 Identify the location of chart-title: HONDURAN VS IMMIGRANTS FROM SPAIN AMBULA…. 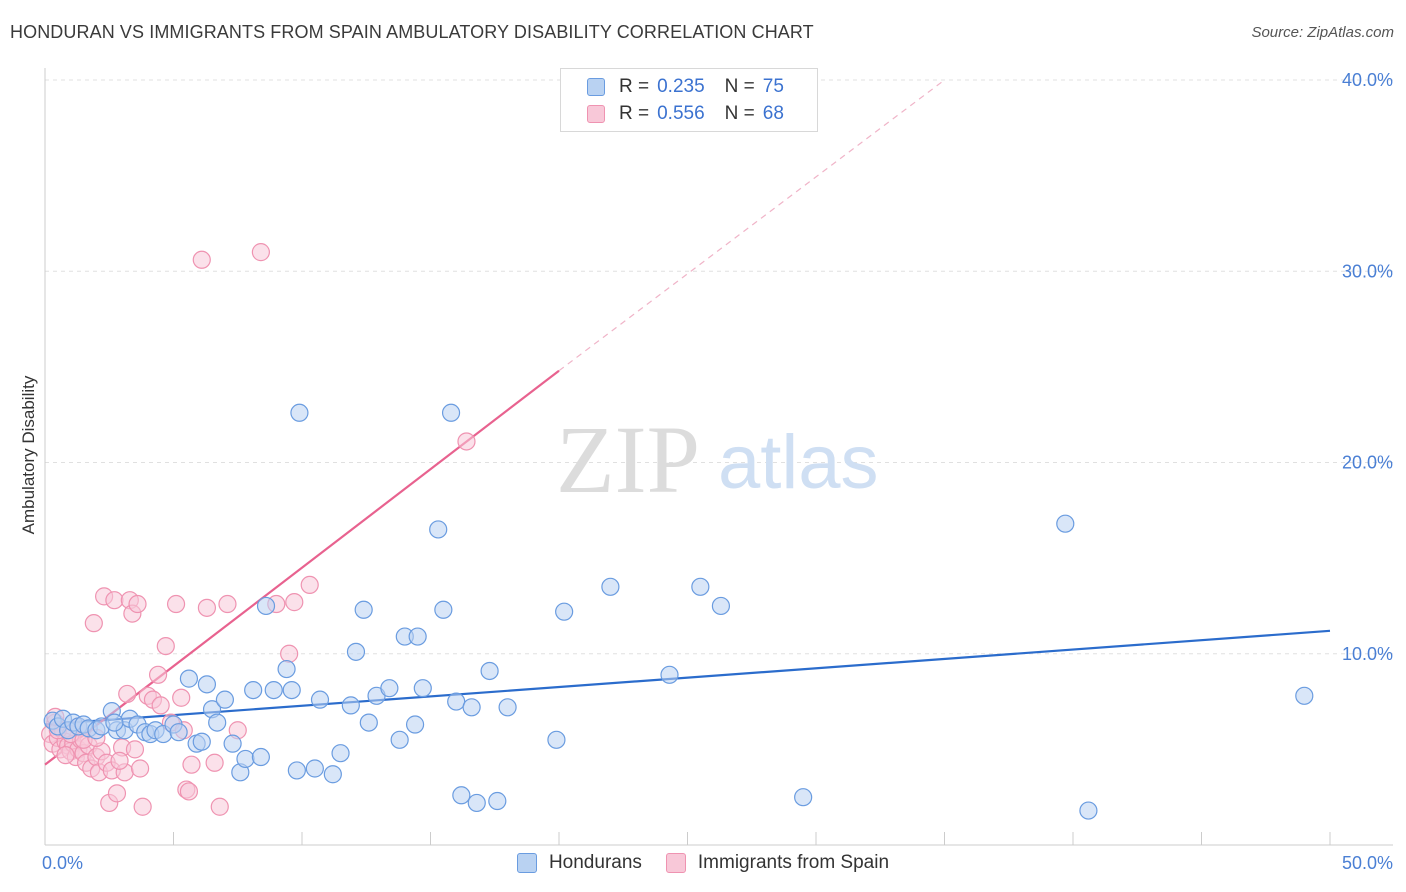
(412, 32).